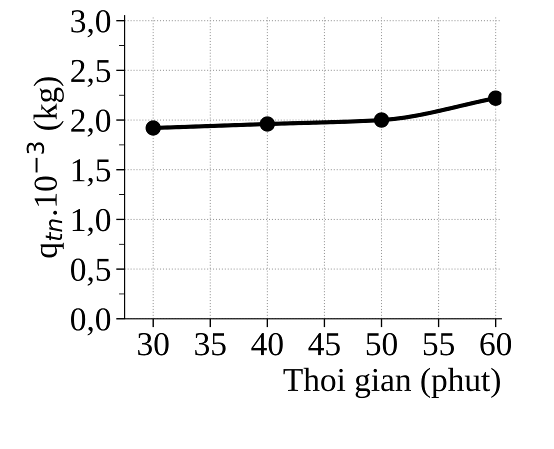 Image resolution: width=554 pixels, height=449 pixels. Describe the element at coordinates (496, 344) in the screenshot. I see `x-tick-label: 60` at that location.